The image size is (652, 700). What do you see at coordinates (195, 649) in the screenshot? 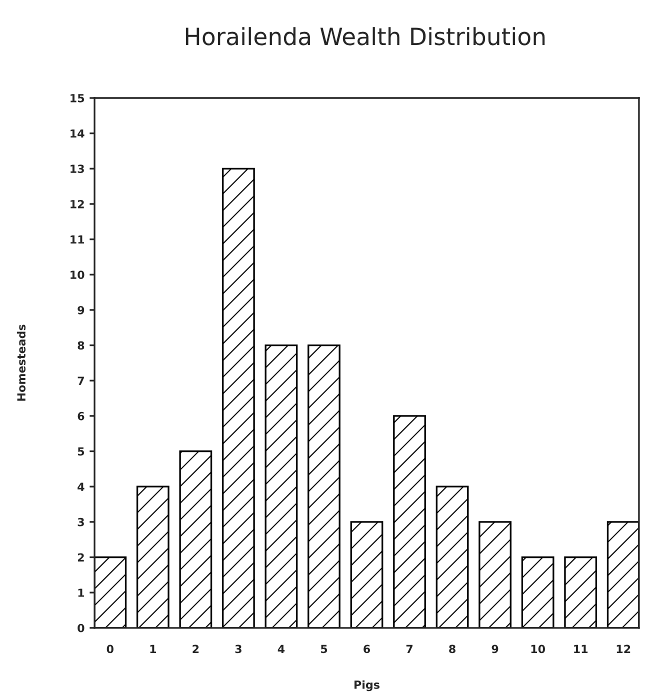
I see `x-tick-label: 2` at bounding box center [195, 649].